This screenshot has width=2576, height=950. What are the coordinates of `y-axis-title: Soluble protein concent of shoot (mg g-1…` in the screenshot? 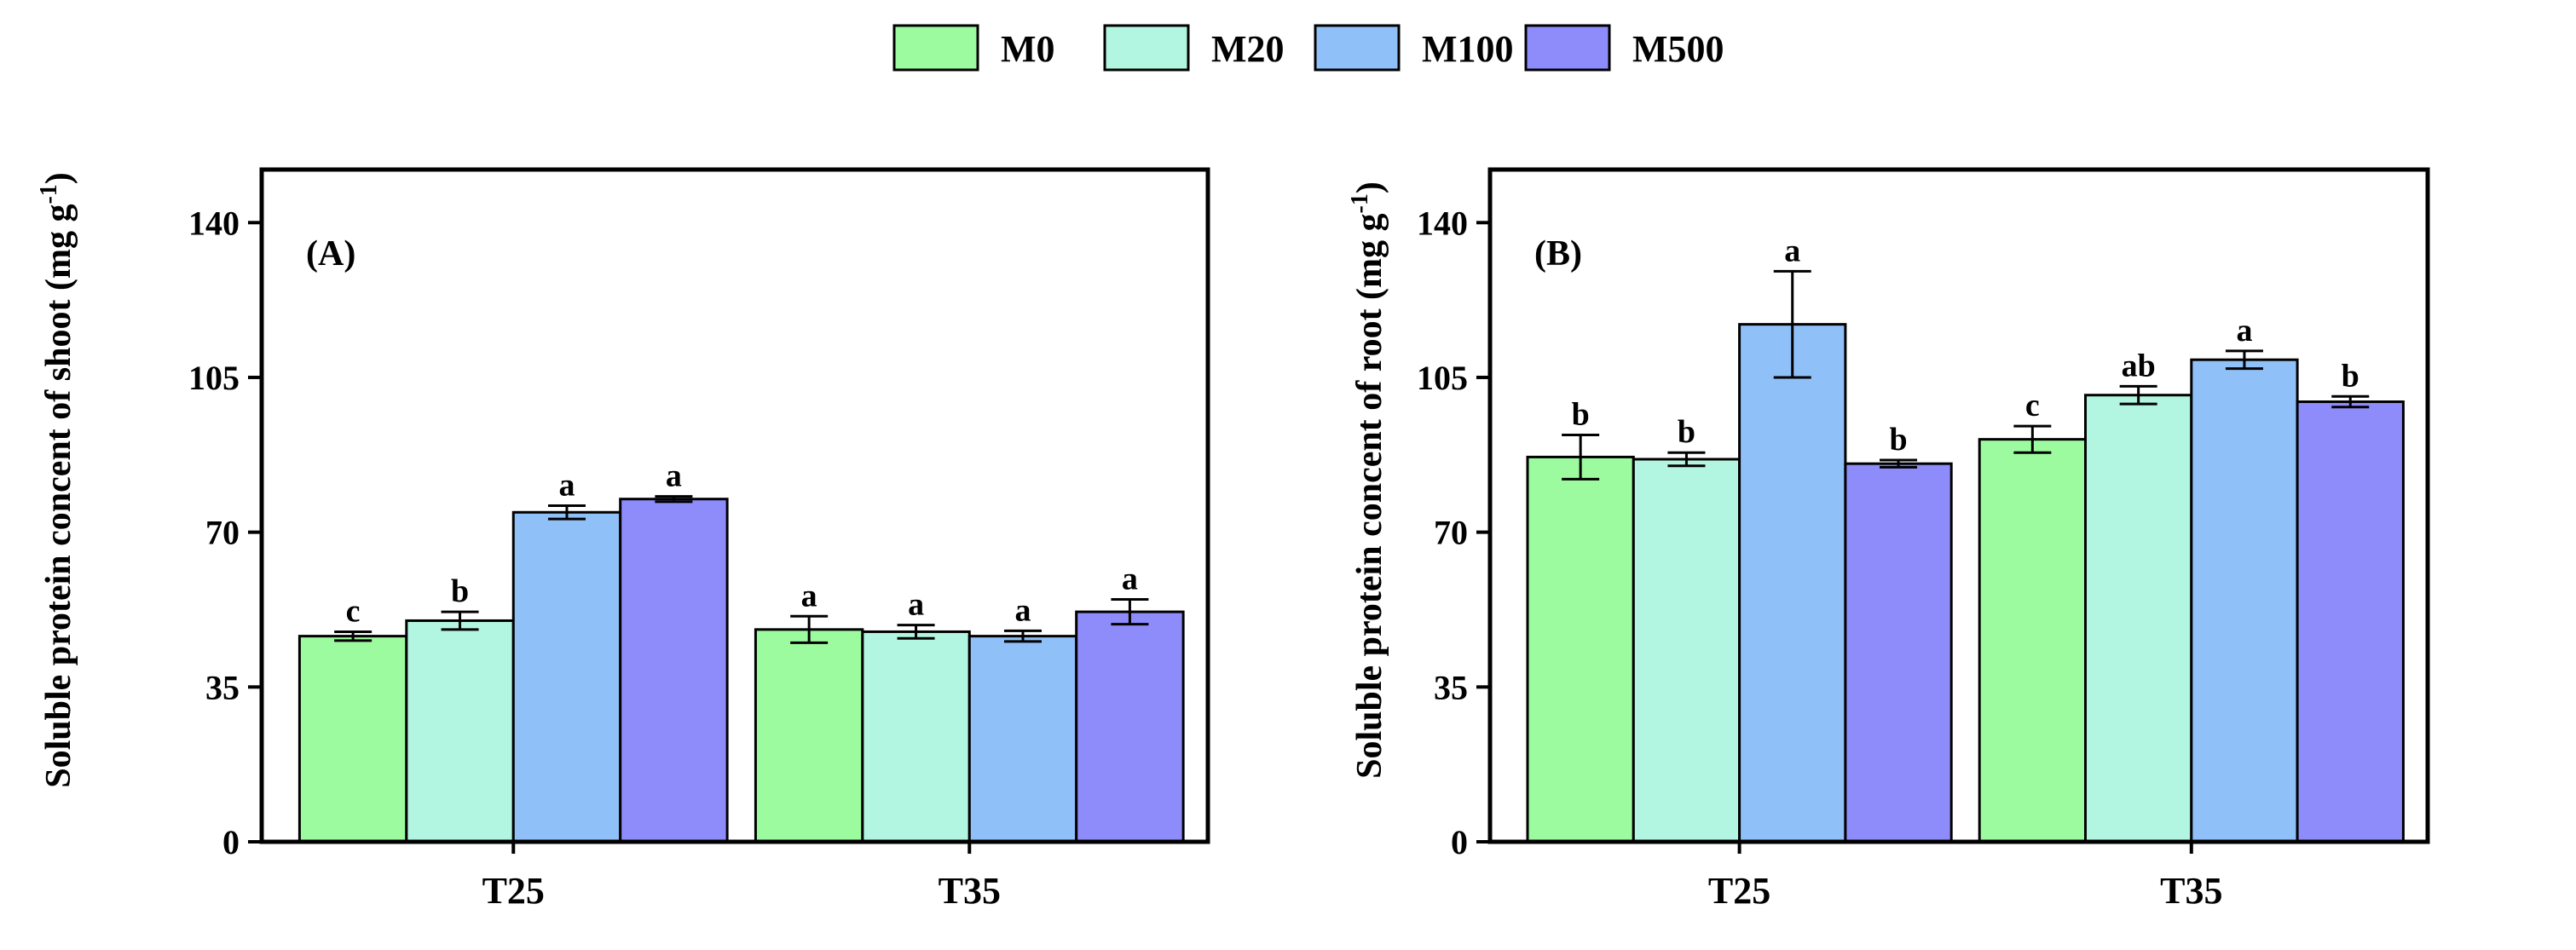 It's located at (57, 480).